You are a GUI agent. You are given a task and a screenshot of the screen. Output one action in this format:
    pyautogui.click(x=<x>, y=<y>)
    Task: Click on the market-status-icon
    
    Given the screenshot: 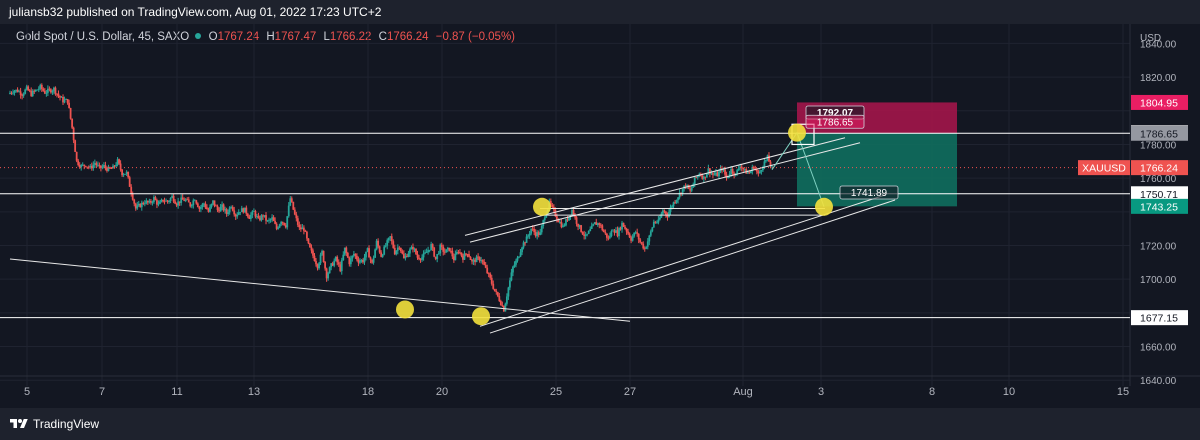 What is the action you would take?
    pyautogui.click(x=198, y=36)
    